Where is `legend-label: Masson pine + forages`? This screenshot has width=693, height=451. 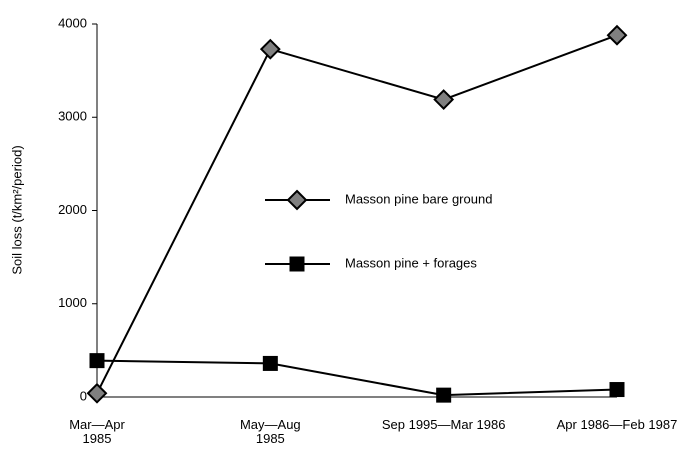 legend-label: Masson pine + forages is located at coordinates (411, 262).